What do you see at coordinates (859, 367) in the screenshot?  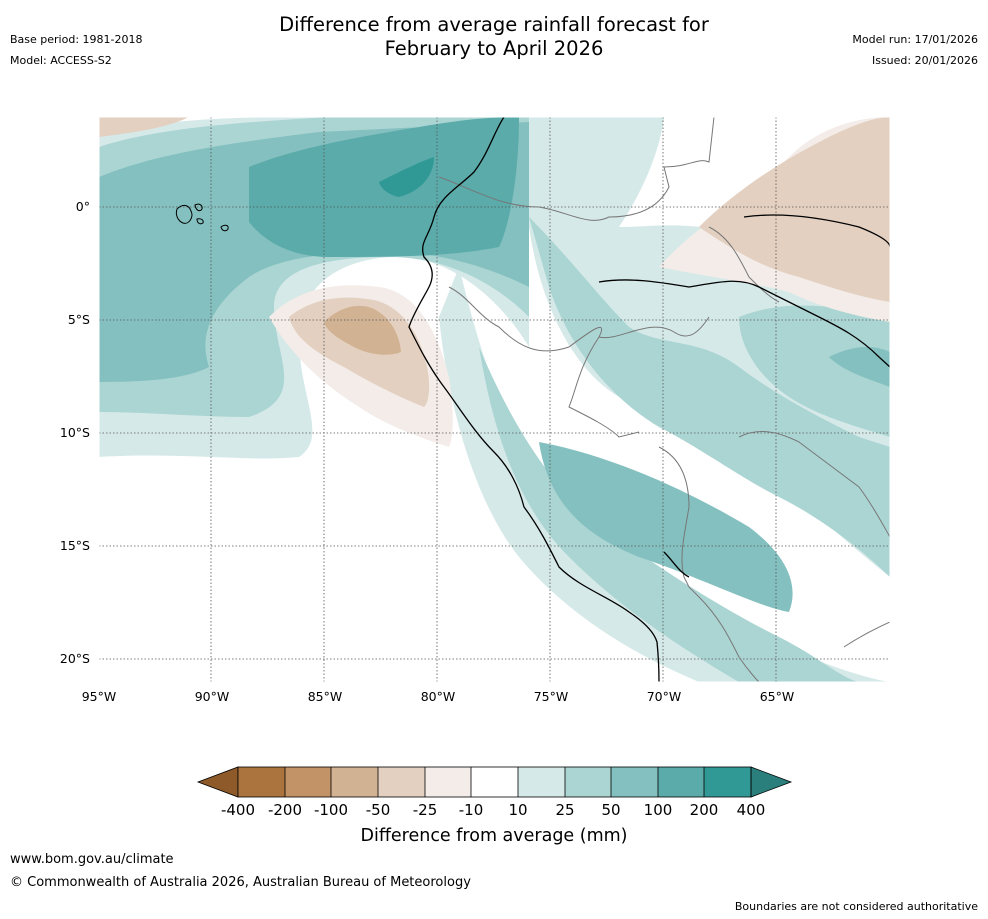 I see `wet-zone-50-100-east` at bounding box center [859, 367].